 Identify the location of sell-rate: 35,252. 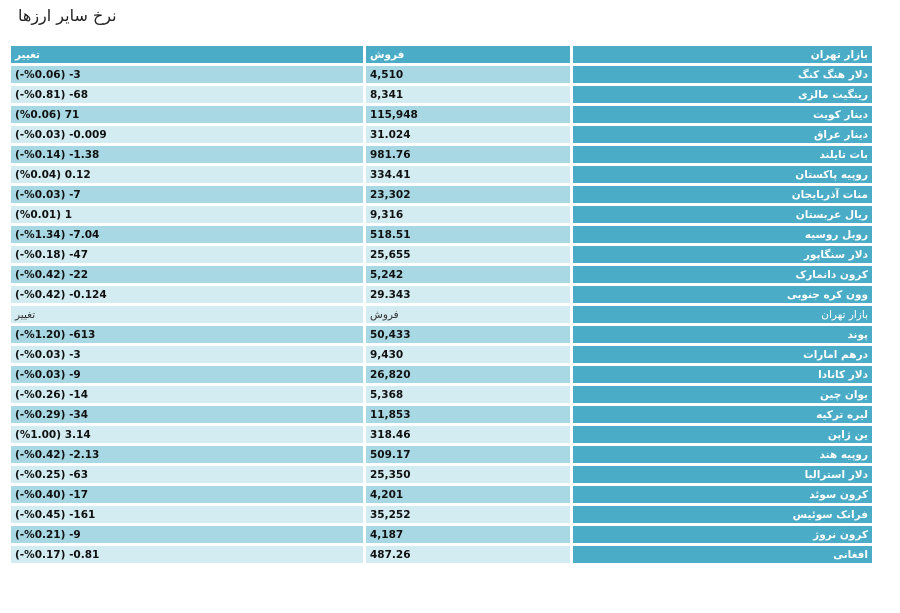
(466, 514).